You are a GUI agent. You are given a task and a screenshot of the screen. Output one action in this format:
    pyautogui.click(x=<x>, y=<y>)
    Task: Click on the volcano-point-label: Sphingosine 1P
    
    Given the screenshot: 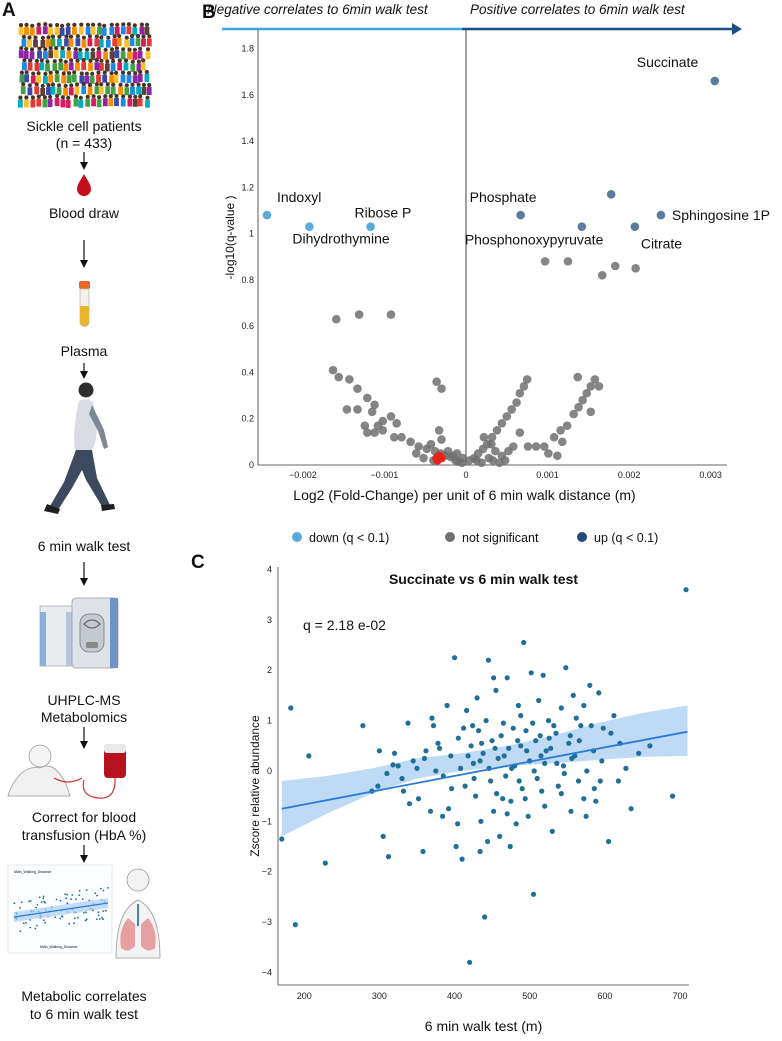 What is the action you would take?
    pyautogui.click(x=721, y=215)
    